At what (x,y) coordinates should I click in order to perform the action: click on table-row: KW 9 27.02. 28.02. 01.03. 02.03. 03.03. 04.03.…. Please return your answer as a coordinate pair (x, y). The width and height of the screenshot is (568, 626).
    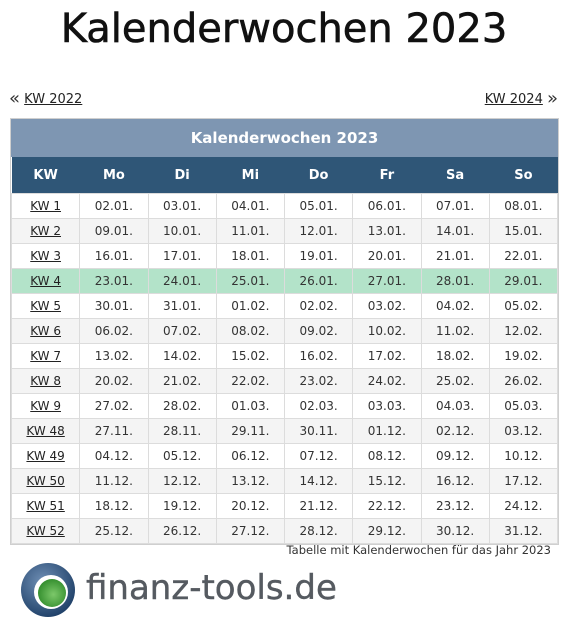
    Looking at the image, I should click on (284, 406).